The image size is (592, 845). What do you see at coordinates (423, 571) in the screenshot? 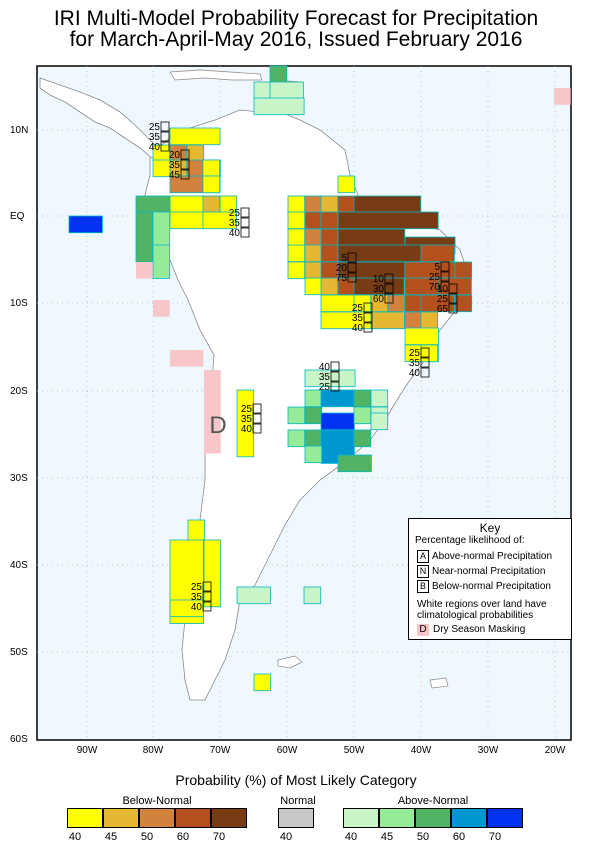
I see `key-letter-n: N` at bounding box center [423, 571].